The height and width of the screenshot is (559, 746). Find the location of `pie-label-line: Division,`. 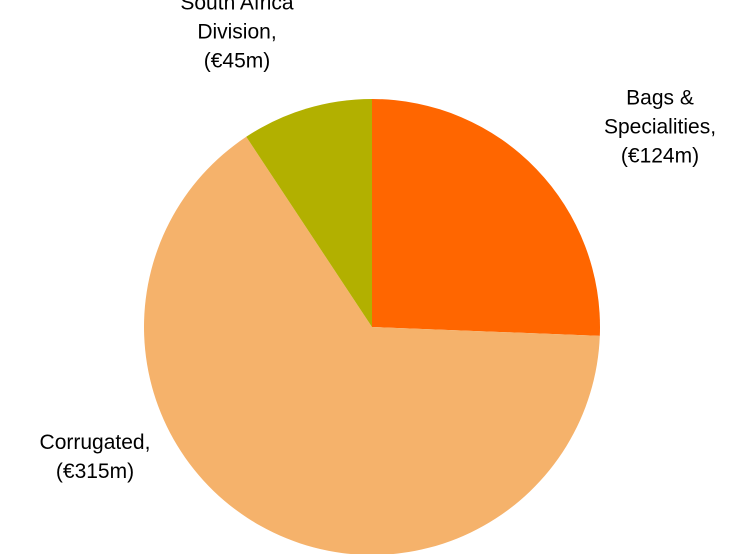

pie-label-line: Division, is located at coordinates (236, 32).